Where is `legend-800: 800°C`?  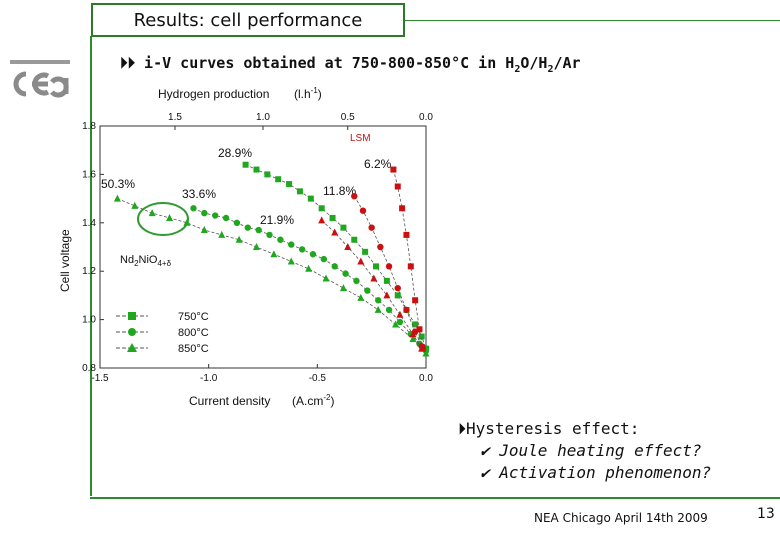 legend-800: 800°C is located at coordinates (193, 333).